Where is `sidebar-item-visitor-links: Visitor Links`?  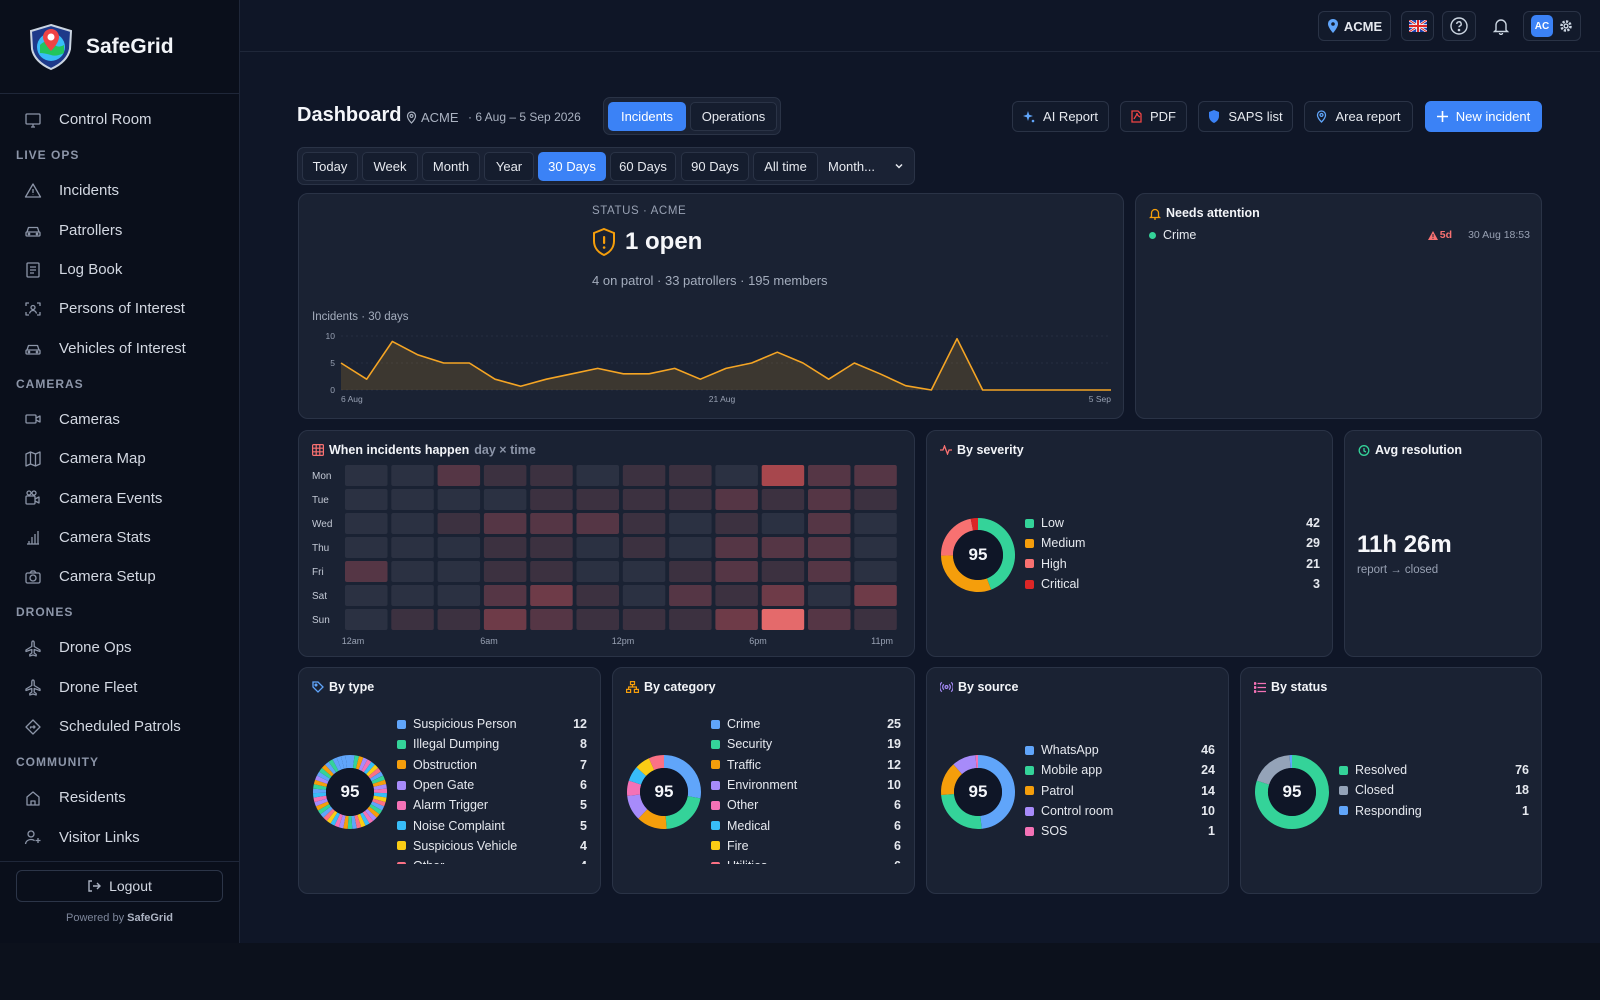
sidebar-item-visitor-links: Visitor Links is located at coordinates (119, 836).